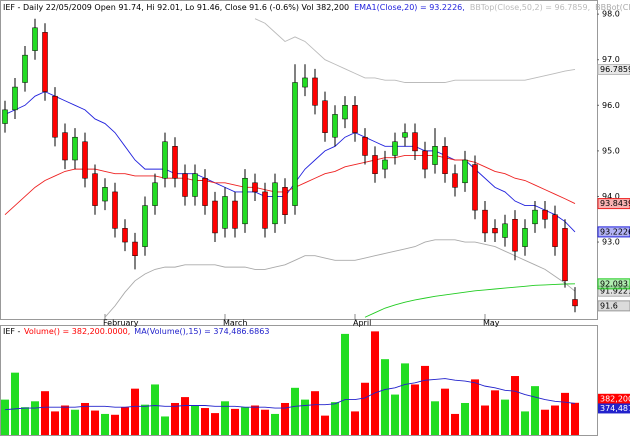 Image resolution: width=630 pixels, height=437 pixels. Describe the element at coordinates (612, 7) in the screenshot. I see `legend-entry: BBBot(Close,50,2) = 91.9221,` at that location.